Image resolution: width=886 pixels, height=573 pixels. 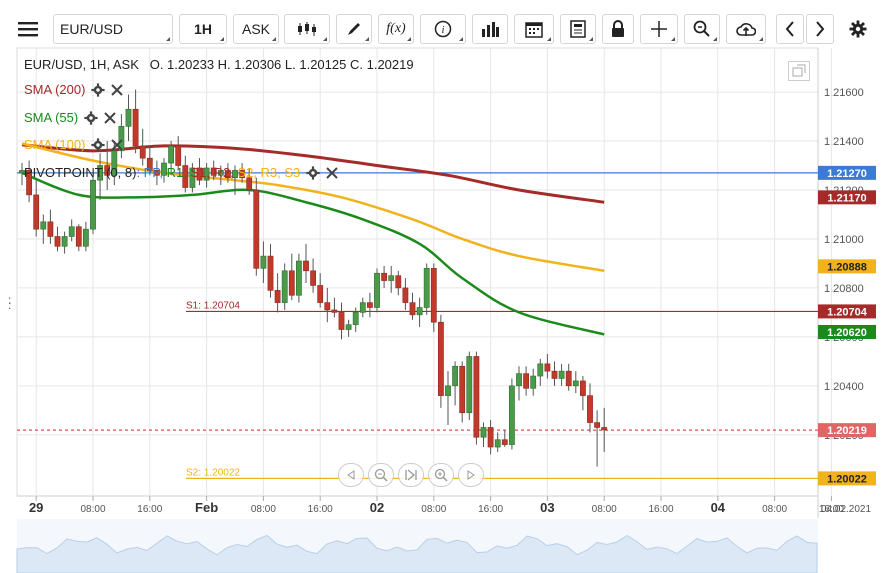 I want to click on corner-date-label: 04.02.2021, so click(x=846, y=509).